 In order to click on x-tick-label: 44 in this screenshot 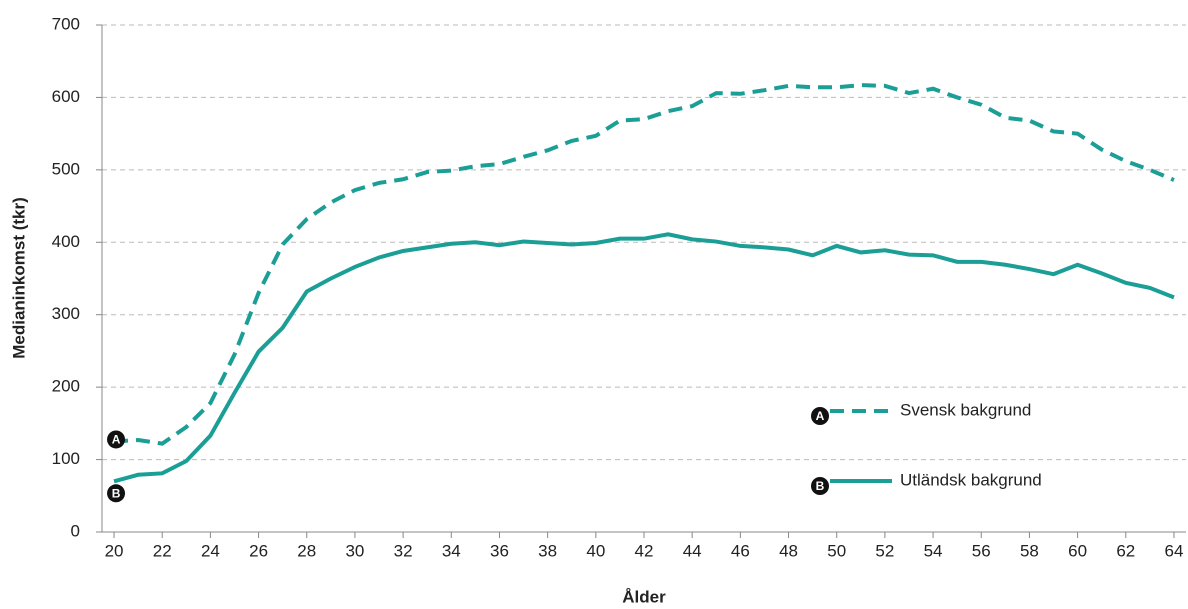, I will do `click(692, 550)`.